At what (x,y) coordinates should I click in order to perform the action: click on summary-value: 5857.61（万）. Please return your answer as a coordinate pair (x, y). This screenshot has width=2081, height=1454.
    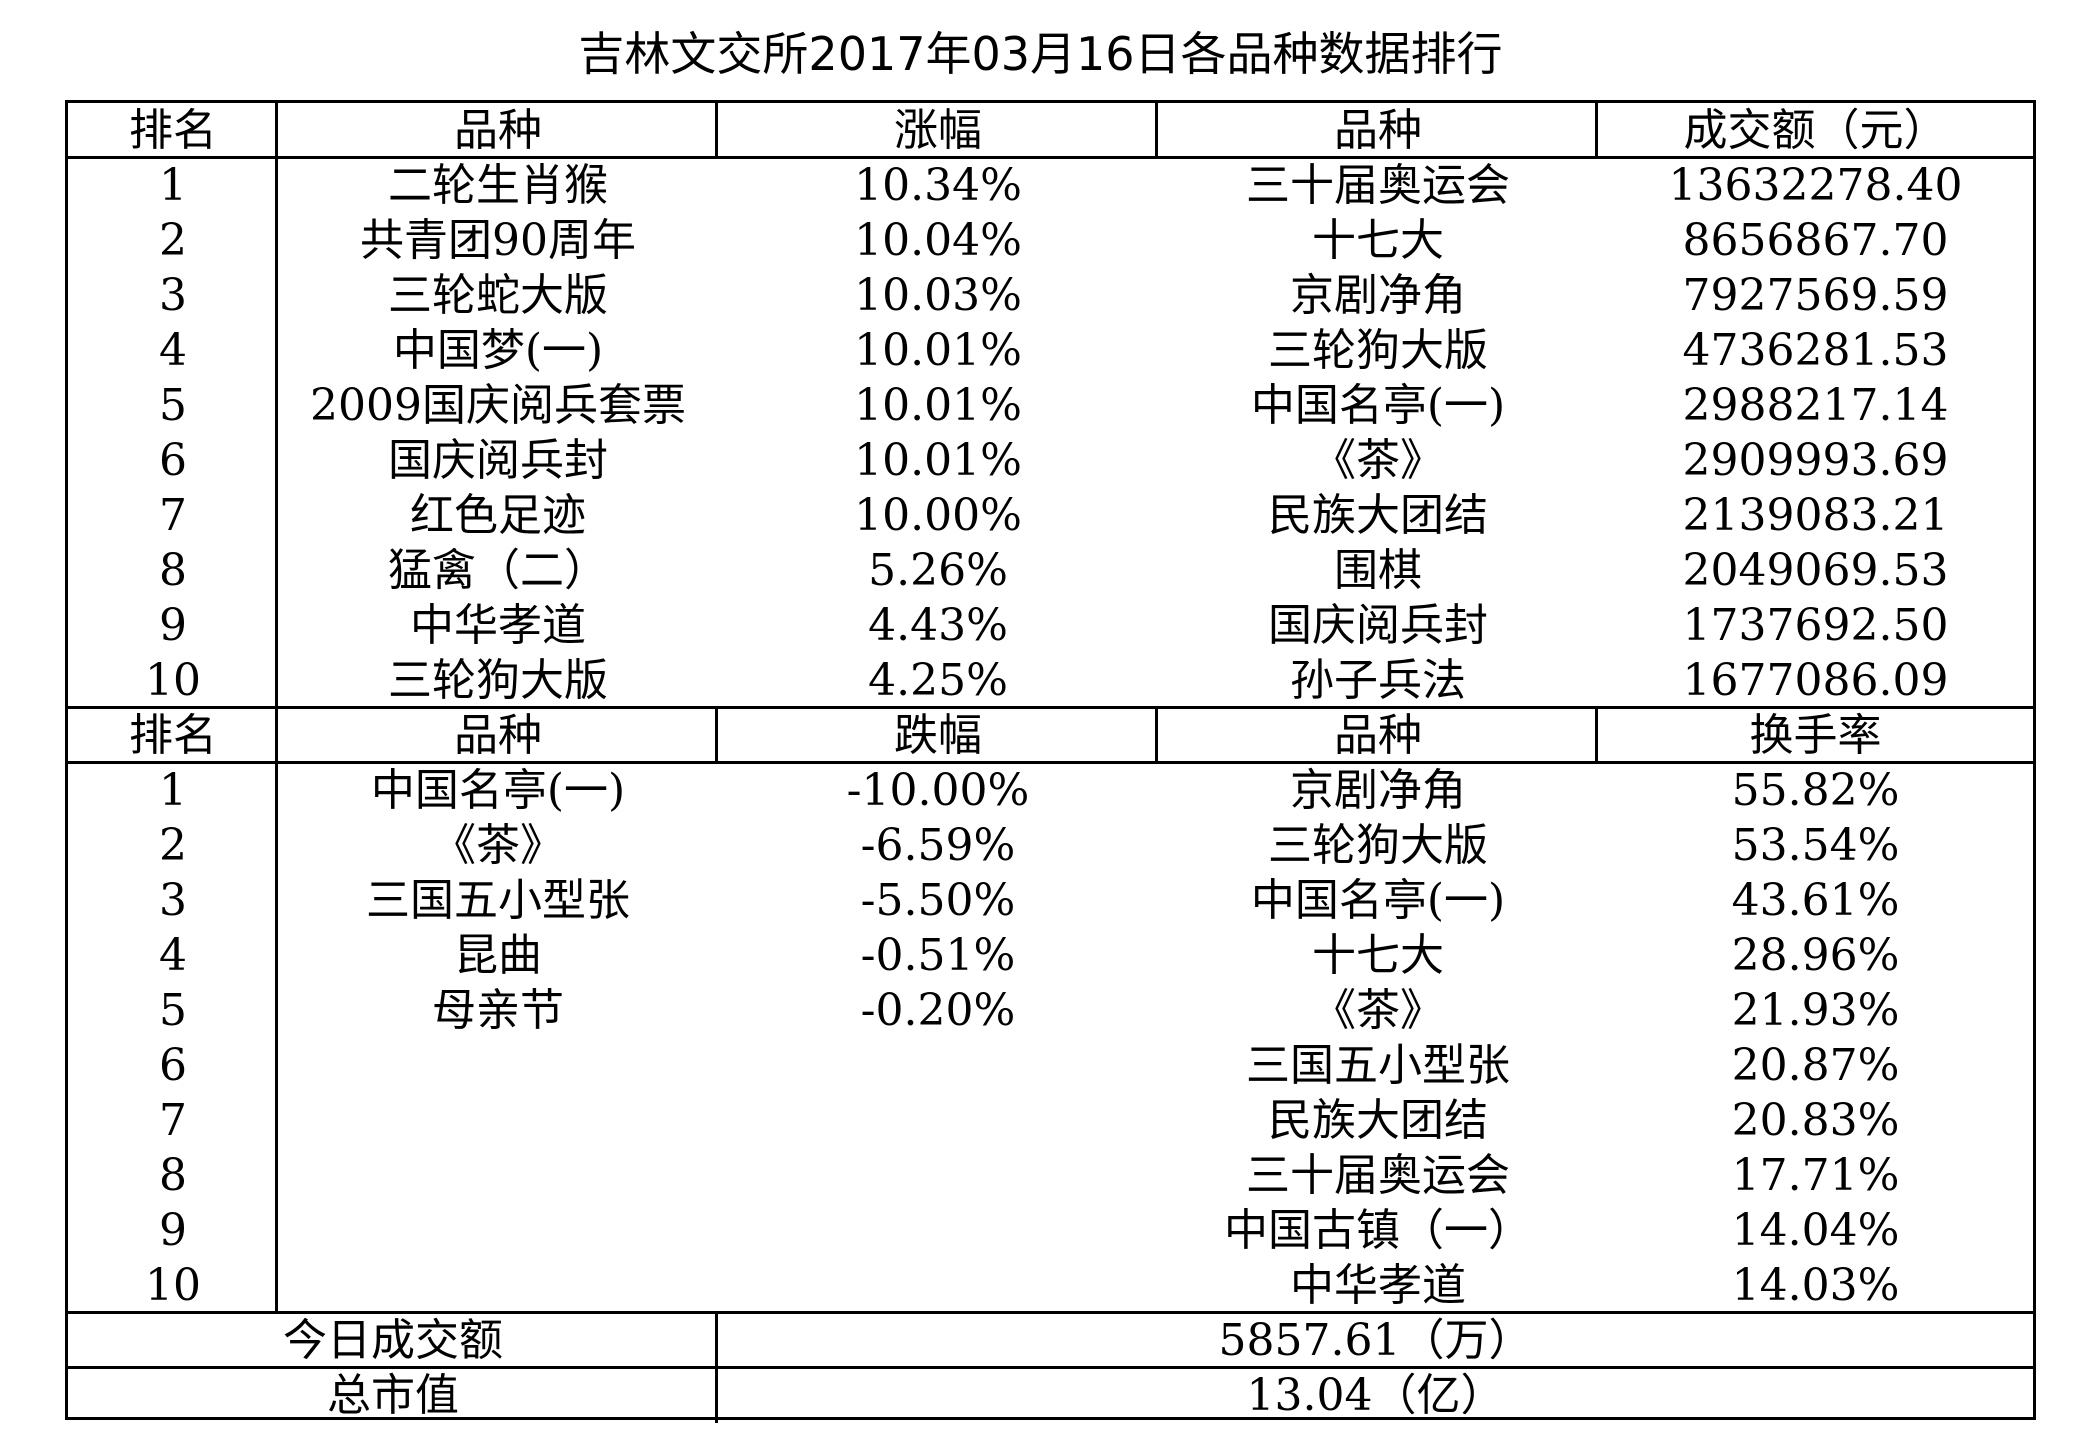
    Looking at the image, I should click on (1375, 1340).